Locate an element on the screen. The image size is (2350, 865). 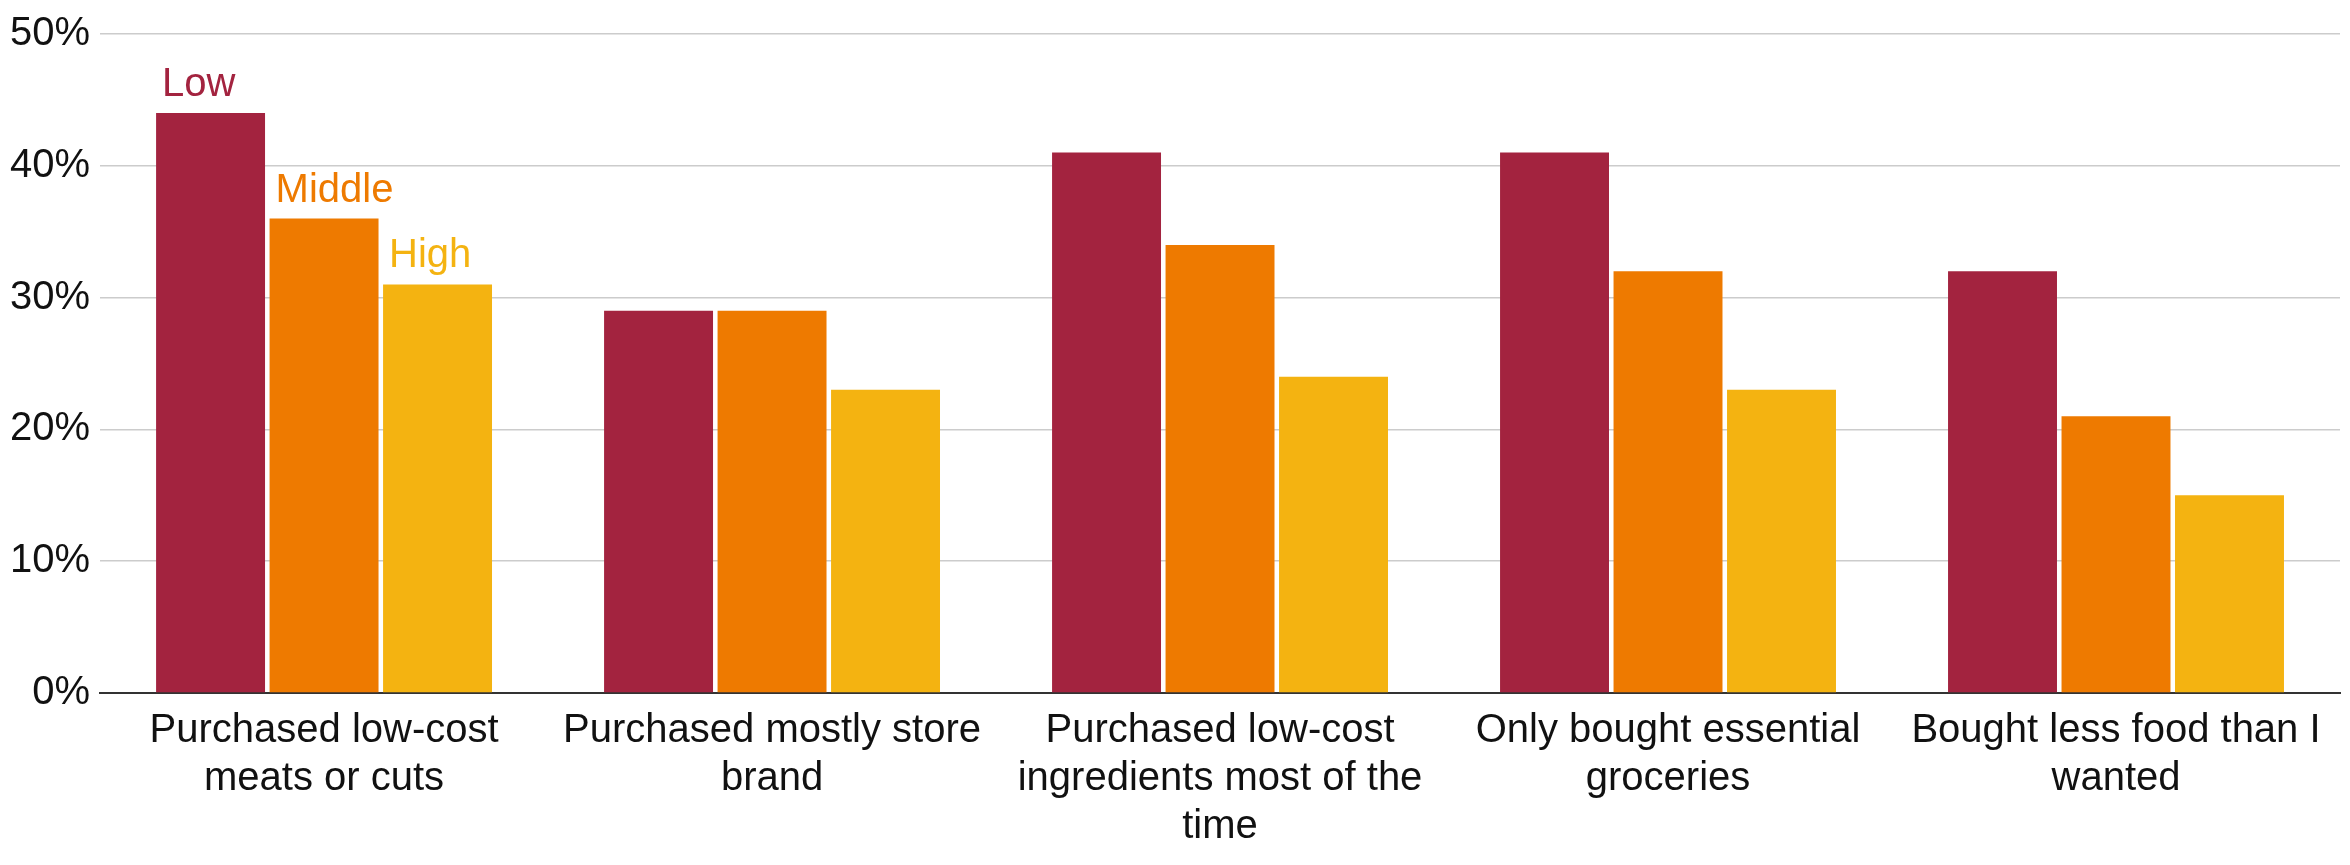
x-tick-label: Only bought essential groceries is located at coordinates (1668, 752).